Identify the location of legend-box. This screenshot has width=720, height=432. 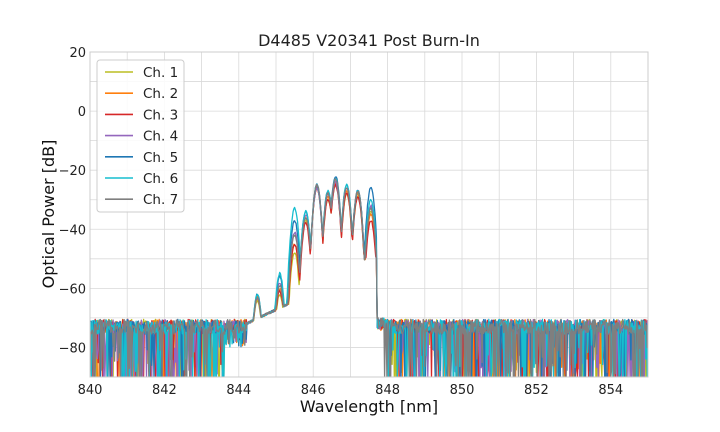
(140, 136).